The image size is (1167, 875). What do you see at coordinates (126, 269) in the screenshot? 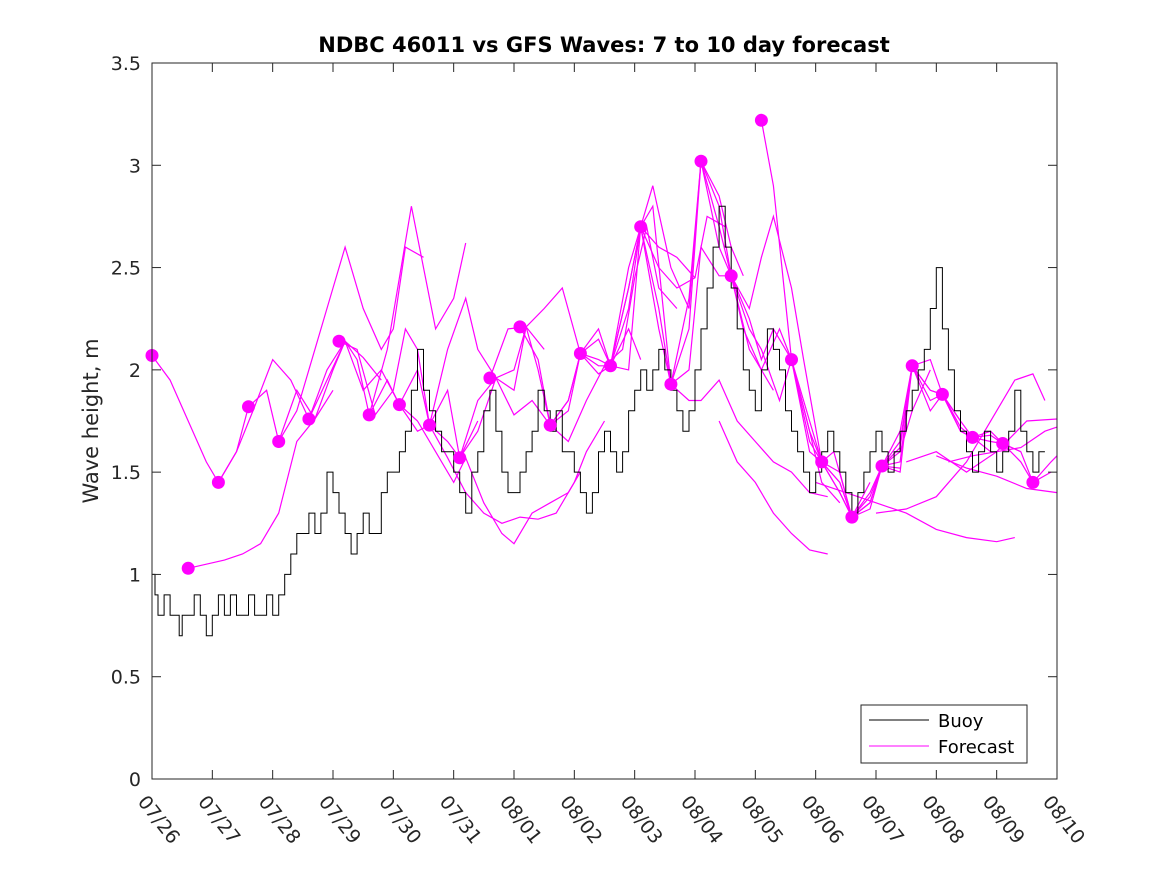
I see `y-tick-label: 2.5` at bounding box center [126, 269].